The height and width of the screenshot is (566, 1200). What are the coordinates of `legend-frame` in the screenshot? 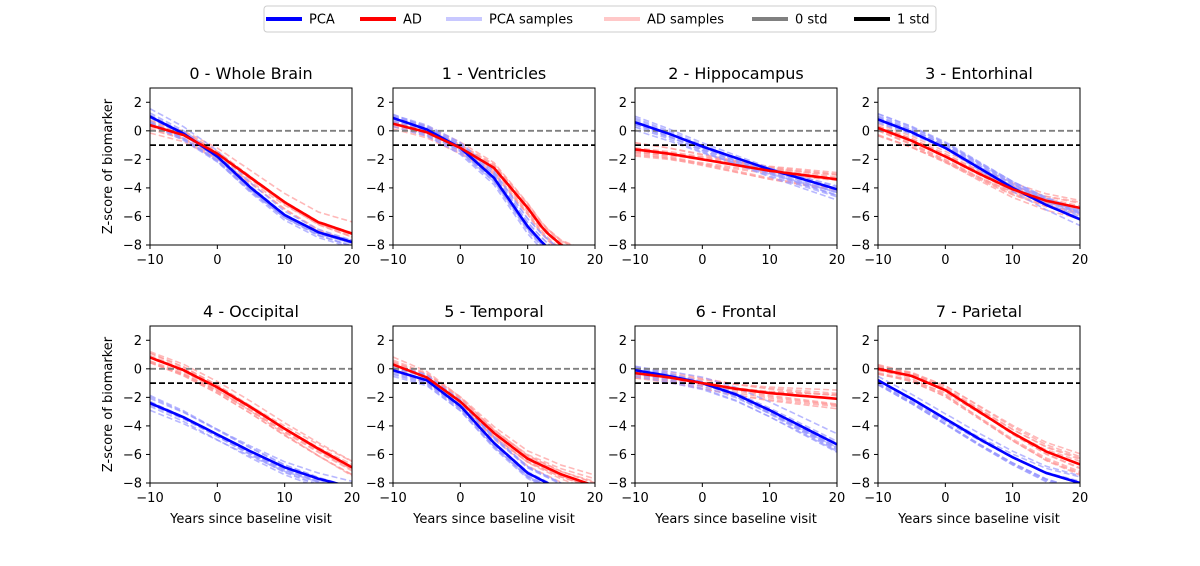 It's located at (600, 19).